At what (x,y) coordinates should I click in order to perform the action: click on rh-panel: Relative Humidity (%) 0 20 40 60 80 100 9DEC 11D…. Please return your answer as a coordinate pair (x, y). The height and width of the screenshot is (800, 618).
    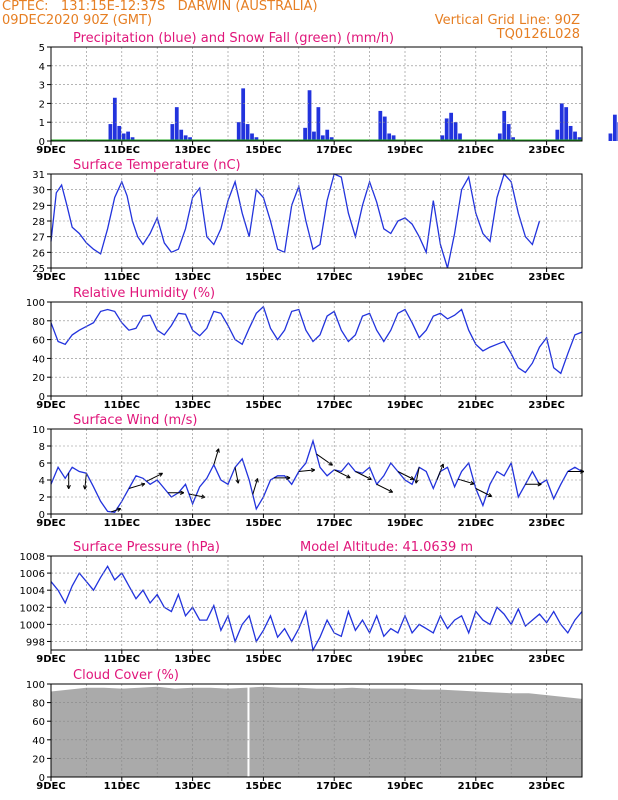
    Looking at the image, I should click on (304, 348).